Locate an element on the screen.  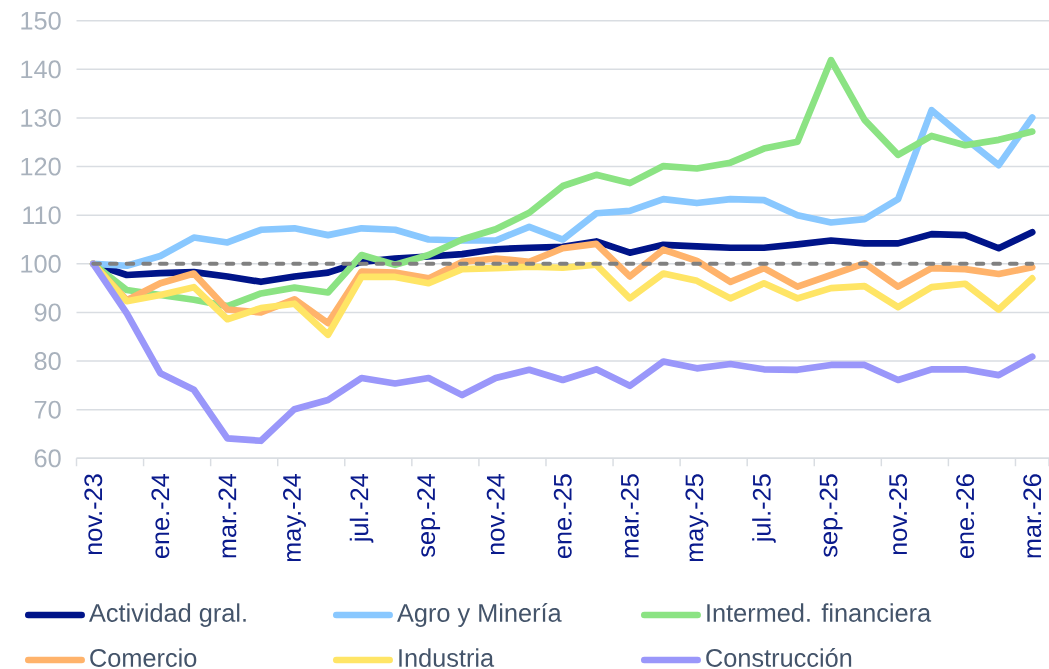
y-tick-label: 70 is located at coordinates (47, 409).